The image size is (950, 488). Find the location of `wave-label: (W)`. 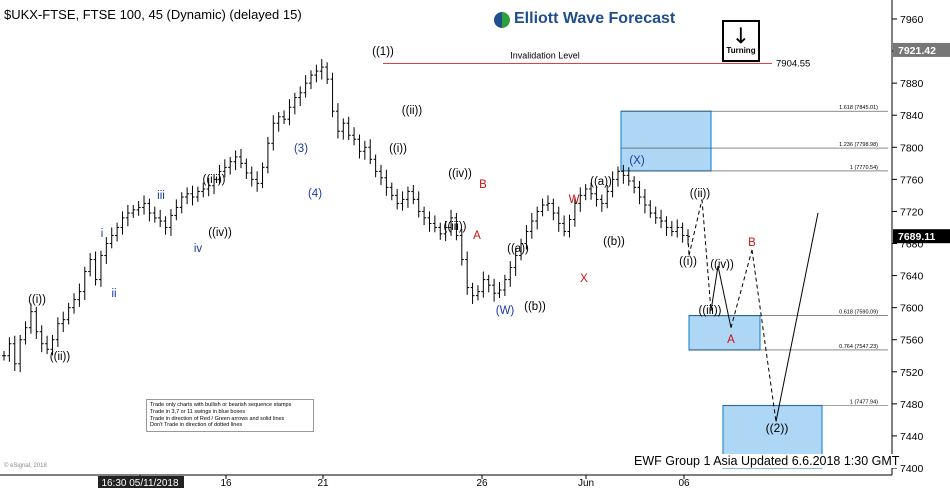

wave-label: (W) is located at coordinates (505, 311).